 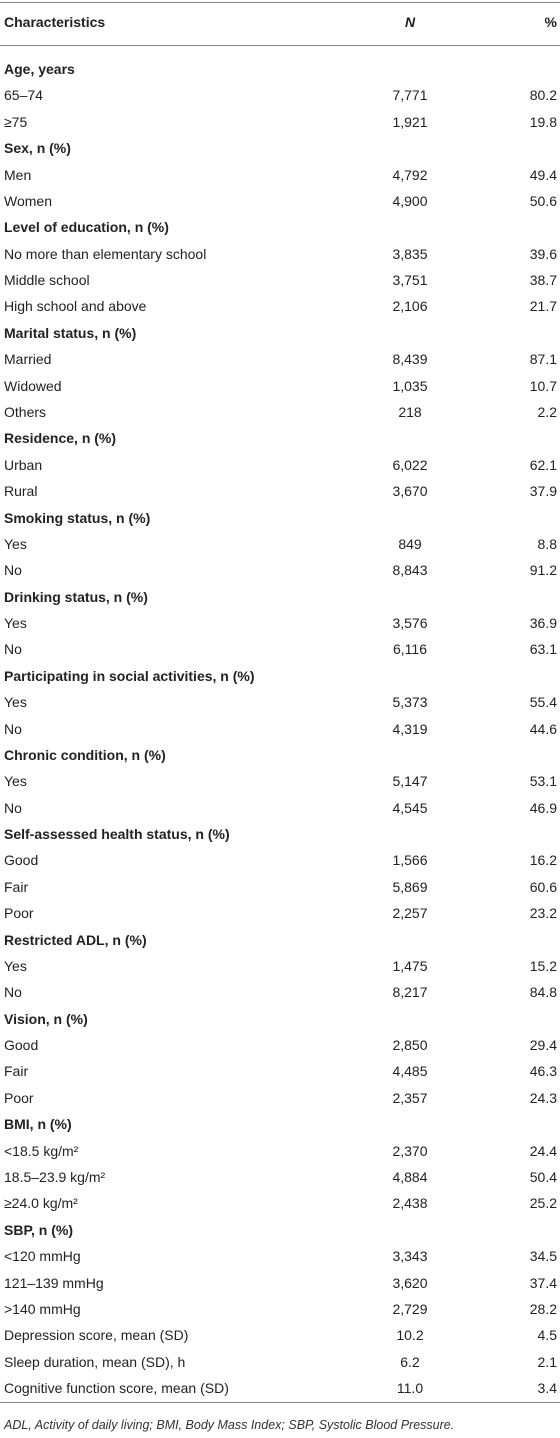 What do you see at coordinates (39, 69) in the screenshot?
I see `section-label: Age, years` at bounding box center [39, 69].